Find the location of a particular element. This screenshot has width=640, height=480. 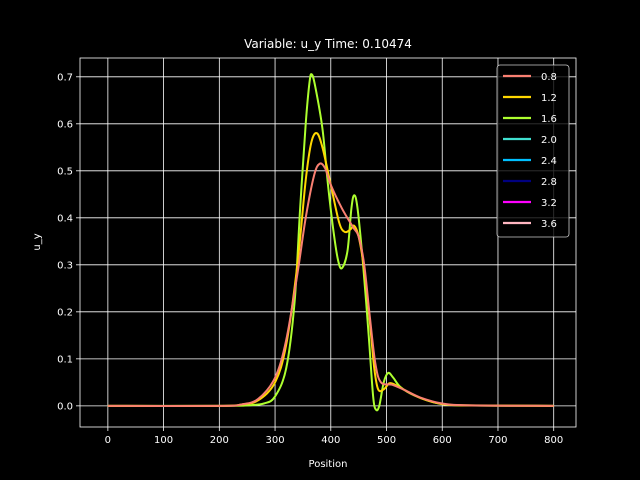

y-tick-label: 0.4 is located at coordinates (65, 218).